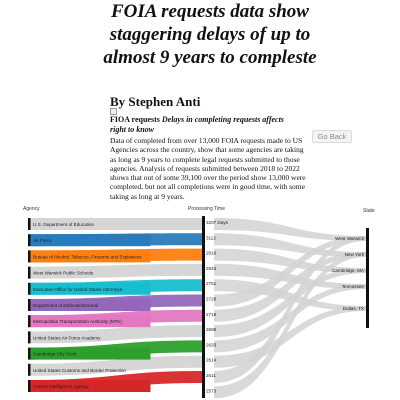 The image size is (400, 400). What do you see at coordinates (353, 286) in the screenshot?
I see `state-label: Tennessee` at bounding box center [353, 286].